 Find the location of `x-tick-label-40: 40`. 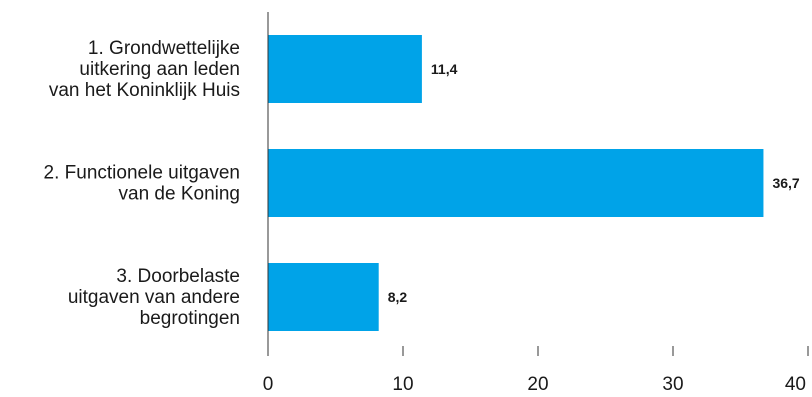

x-tick-label-40: 40 is located at coordinates (795, 384).